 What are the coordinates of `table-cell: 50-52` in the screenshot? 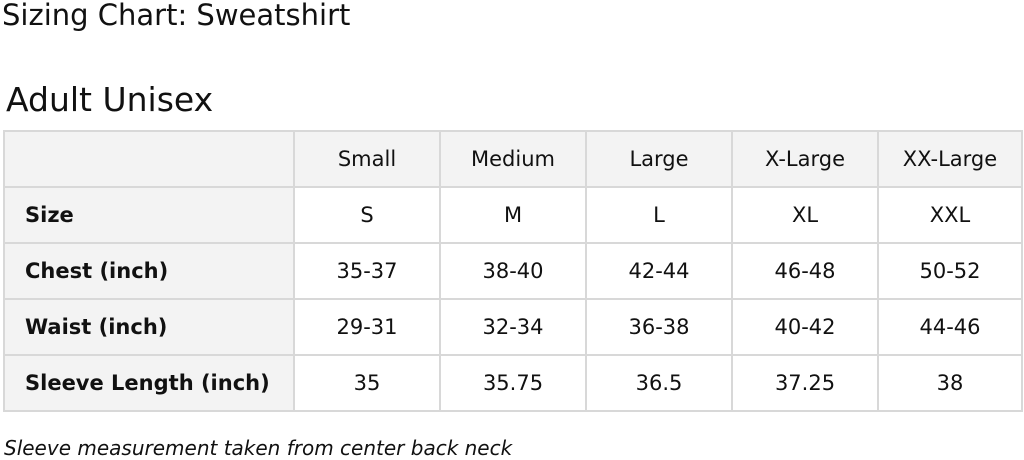 It's located at (950, 271).